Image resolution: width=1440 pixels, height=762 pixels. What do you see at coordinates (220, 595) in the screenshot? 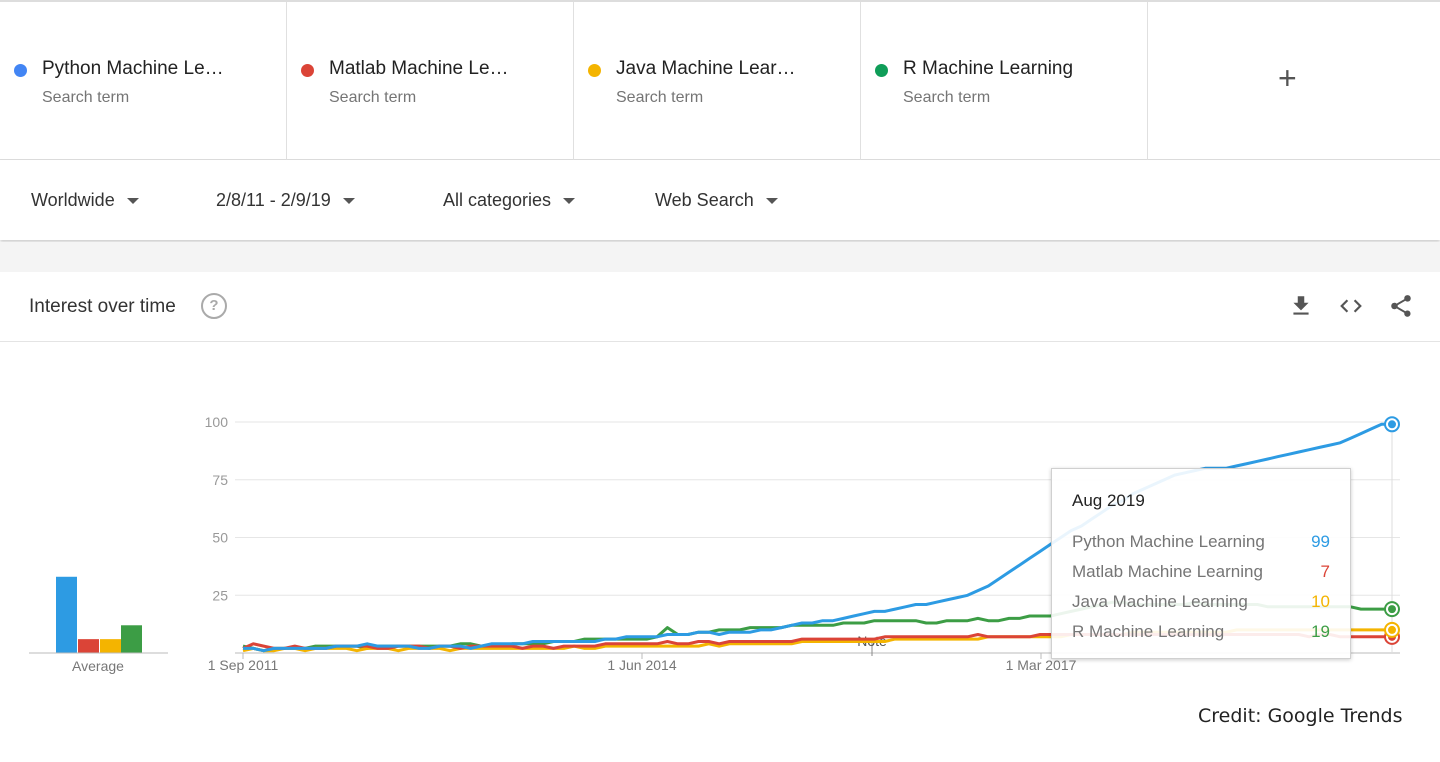
I see `y-tick-label: 25` at bounding box center [220, 595].